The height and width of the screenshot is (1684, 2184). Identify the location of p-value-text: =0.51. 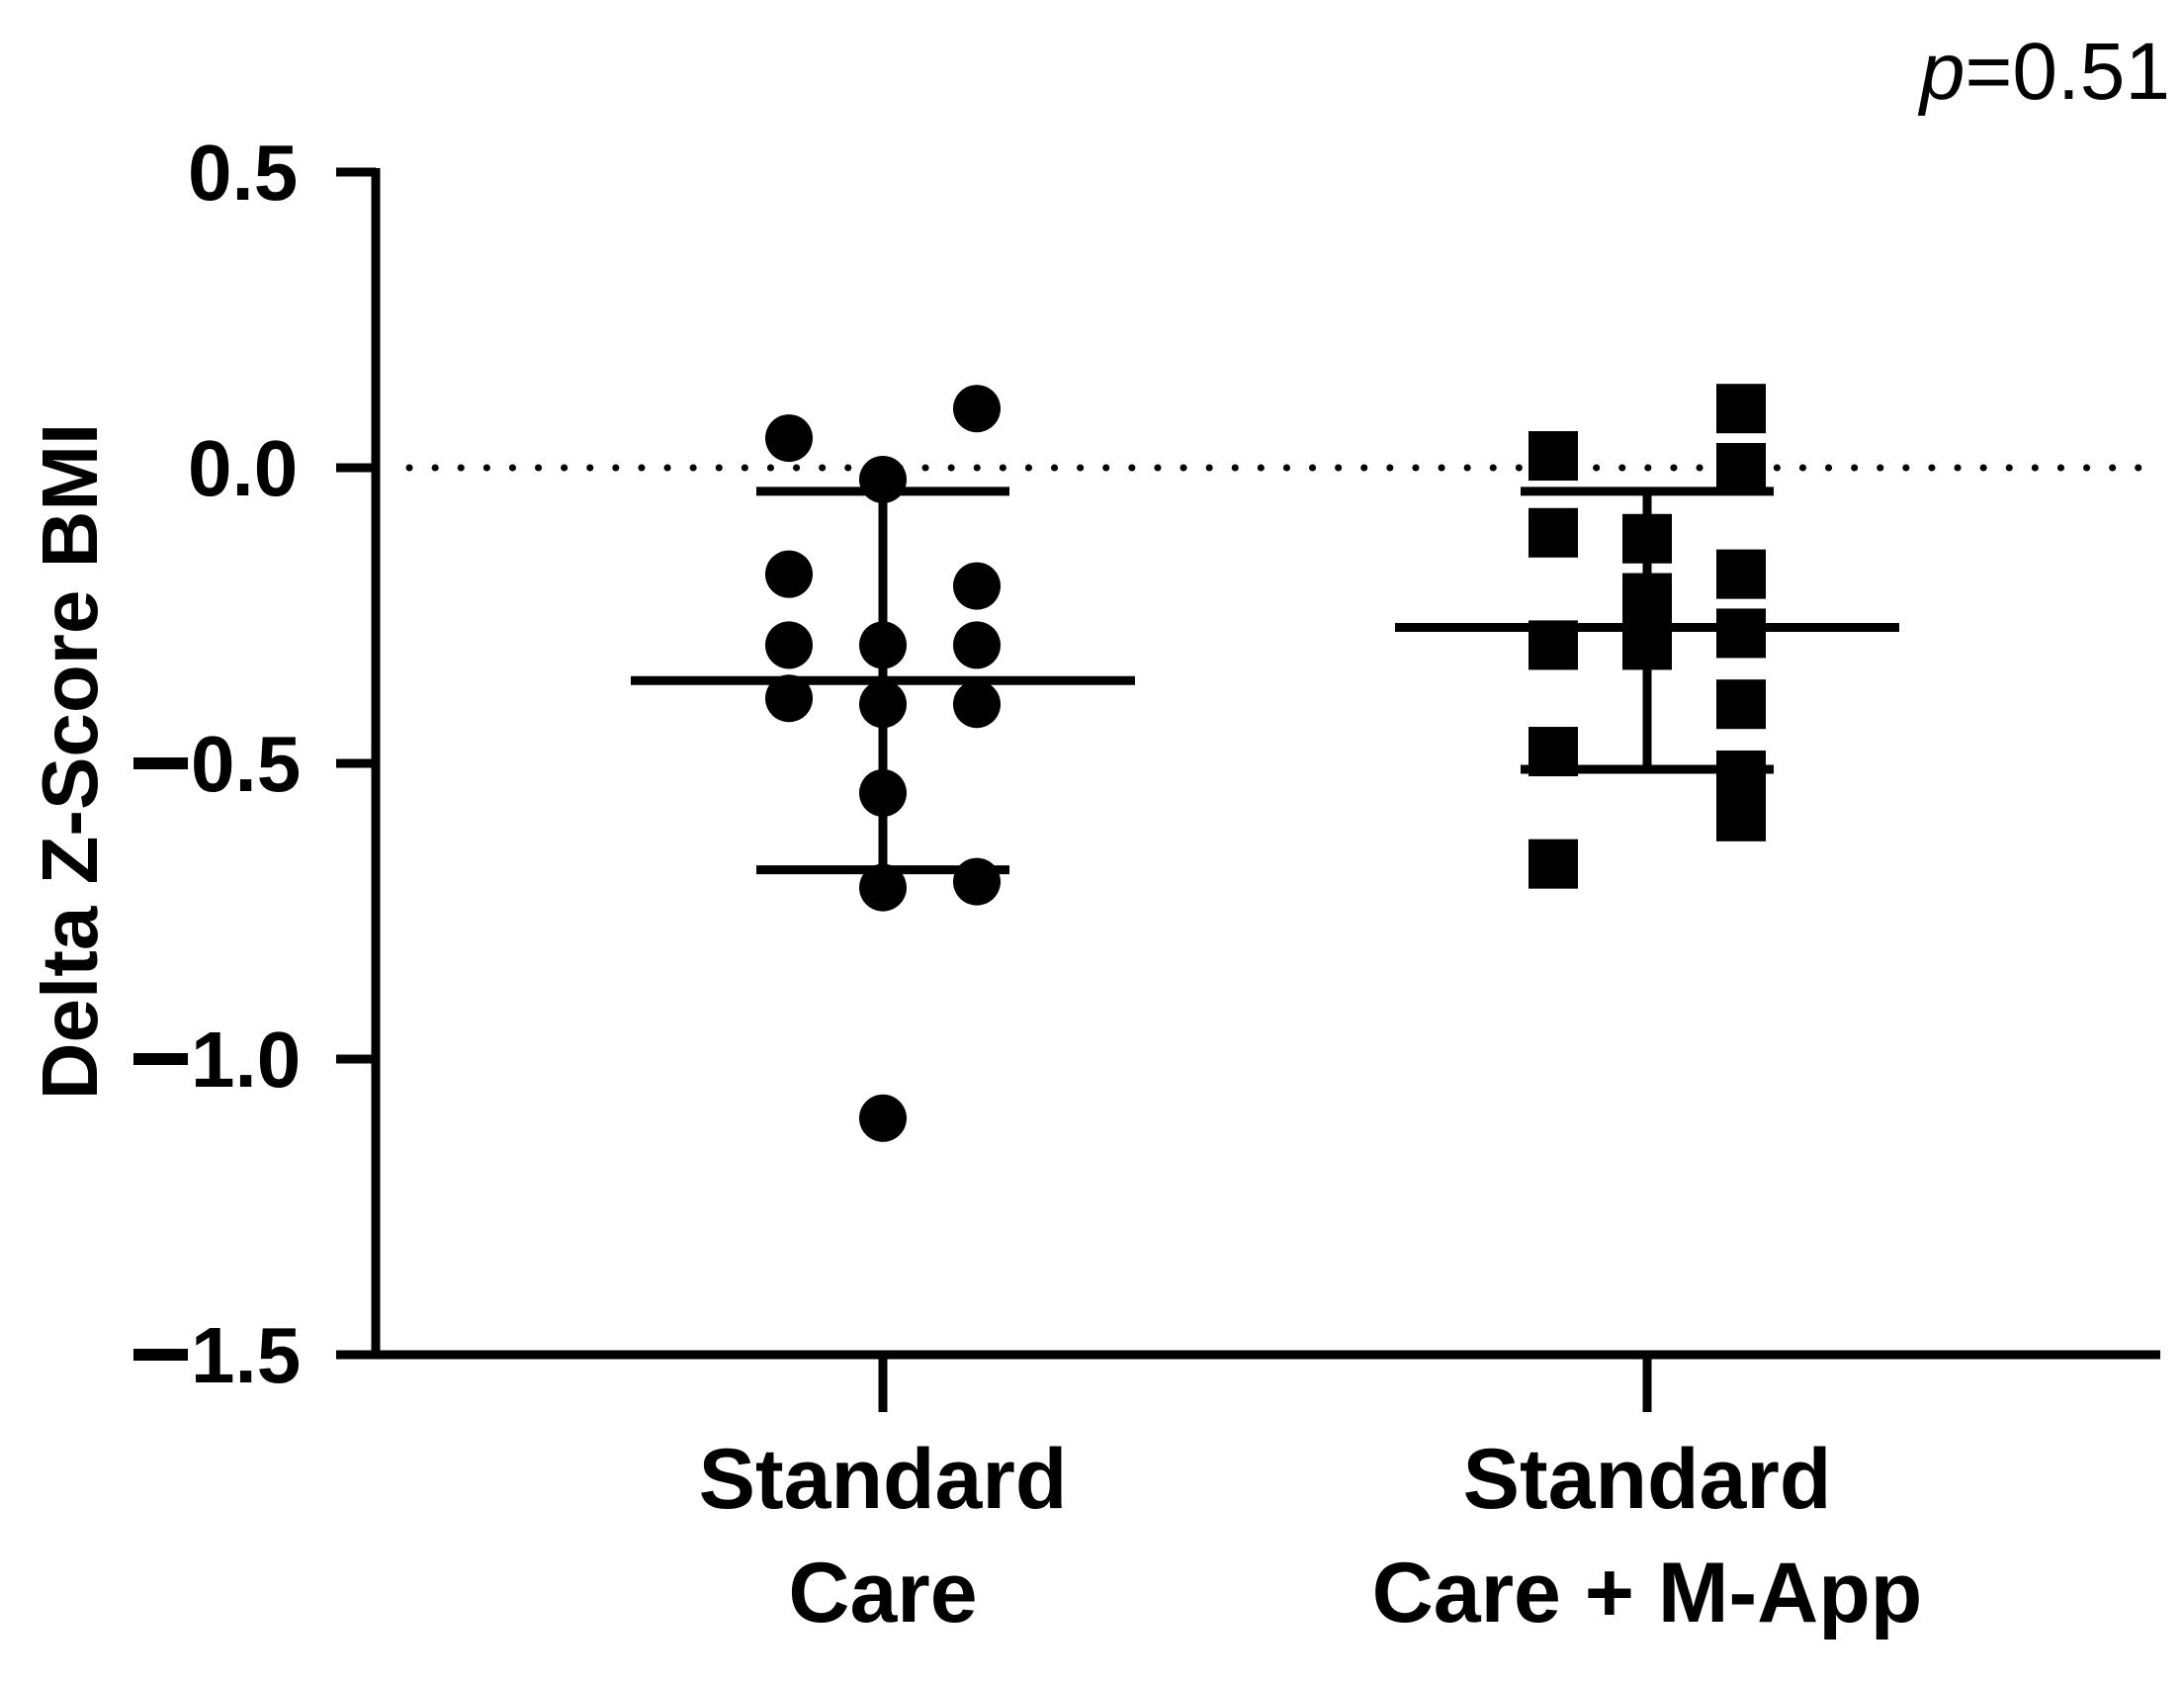
(2068, 72).